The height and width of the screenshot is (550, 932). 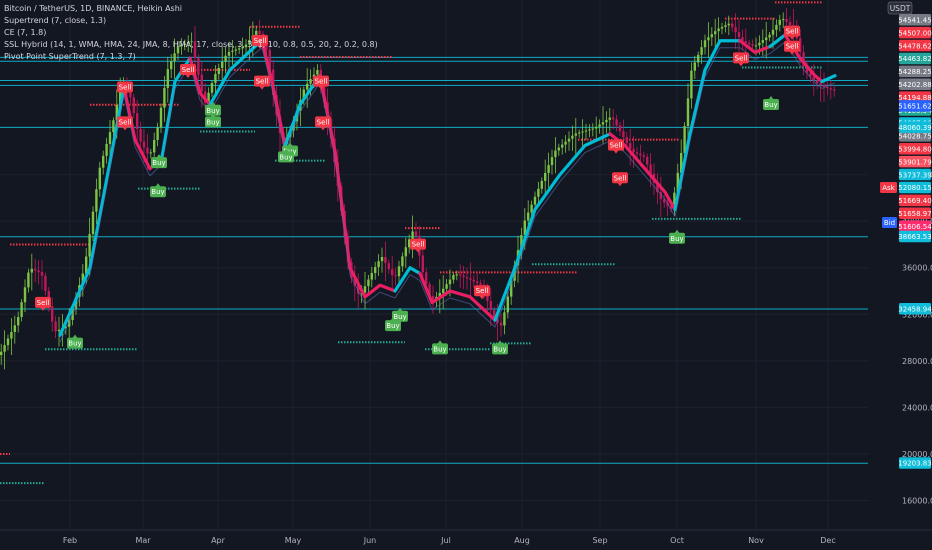 What do you see at coordinates (914, 107) in the screenshot?
I see `price-tag-label: 51651.62` at bounding box center [914, 107].